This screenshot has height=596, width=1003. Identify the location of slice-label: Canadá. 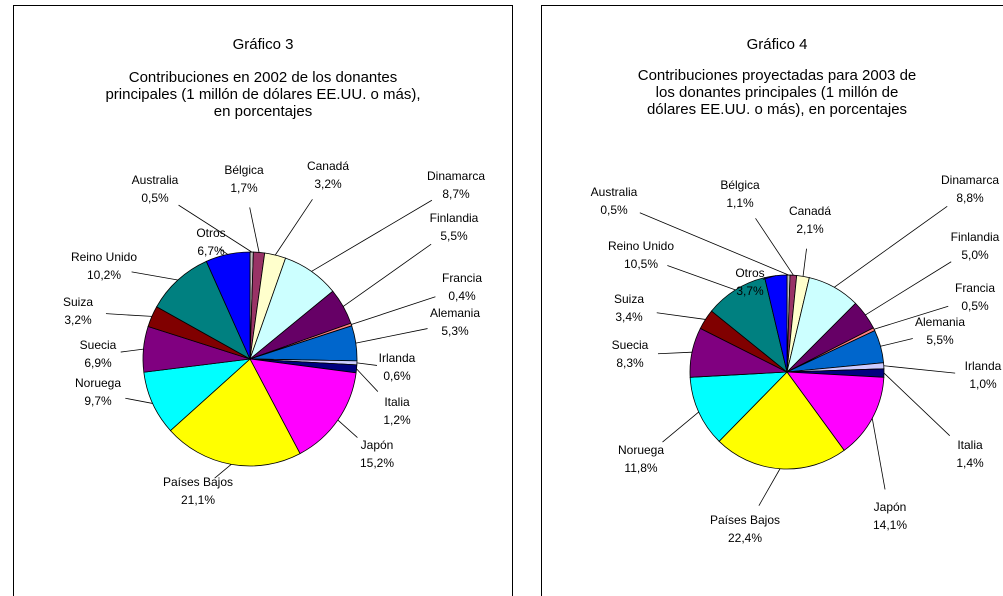
(810, 211).